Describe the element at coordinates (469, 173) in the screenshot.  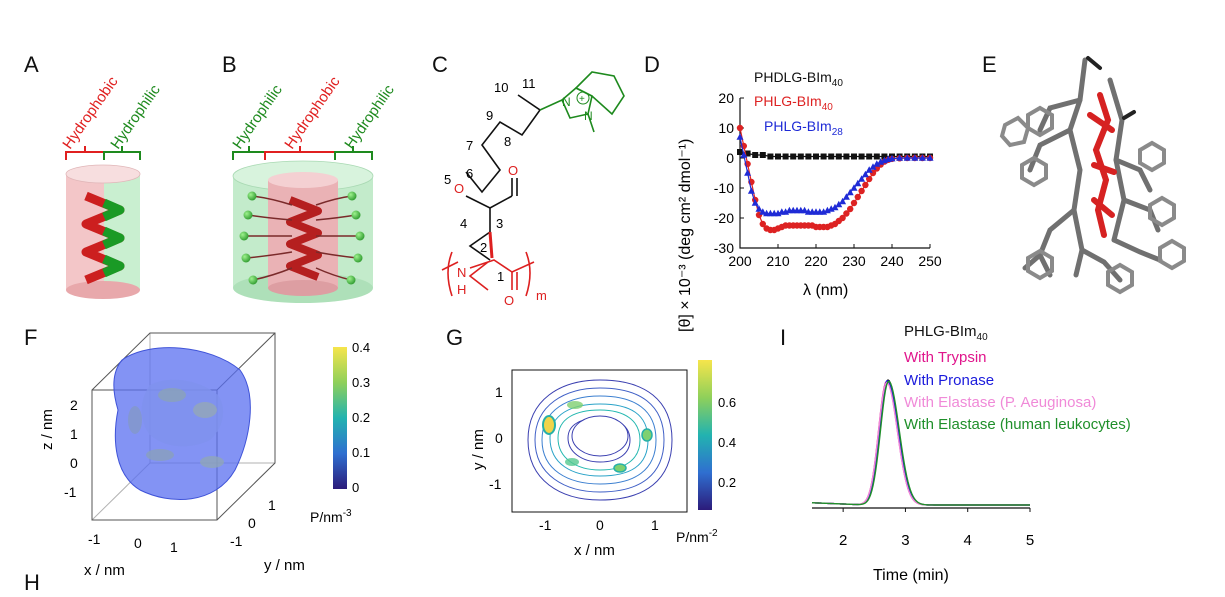
I see `carbon-number-6: 6` at that location.